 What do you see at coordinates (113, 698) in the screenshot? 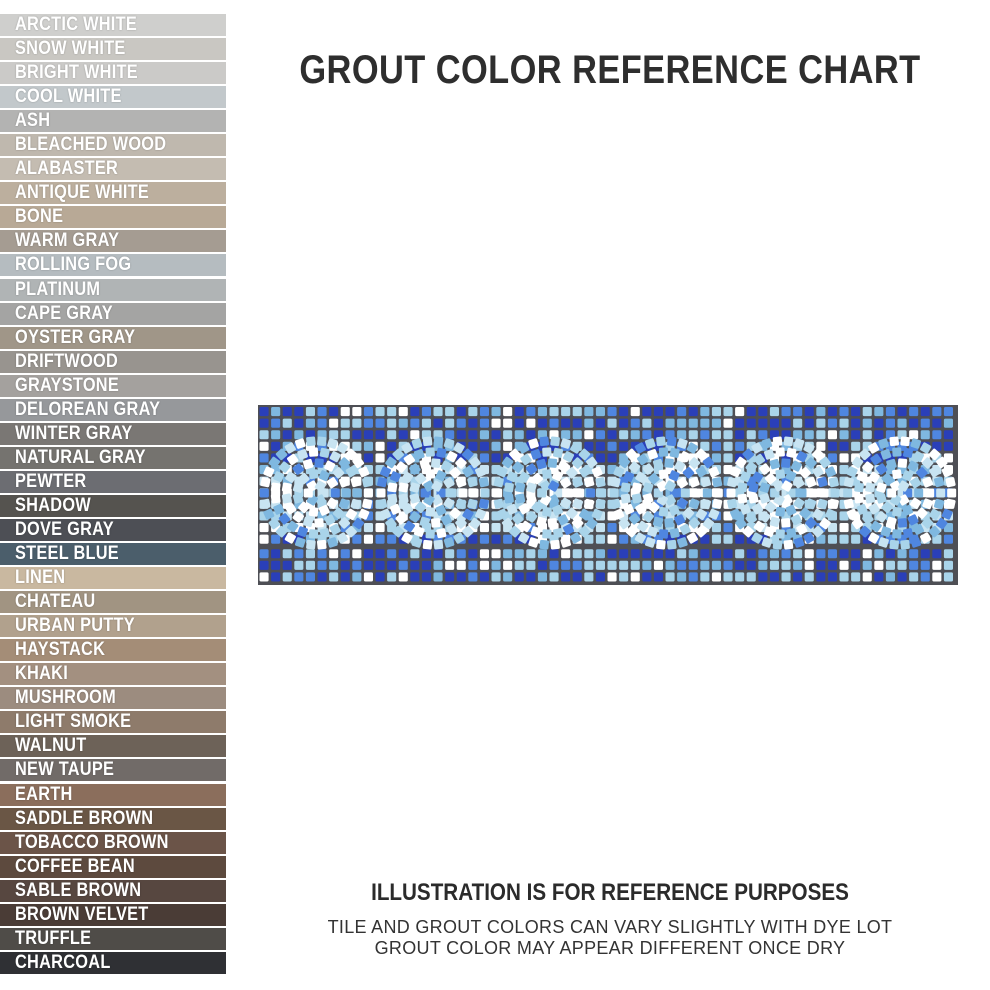
I see `grout-swatch: MUSHROOM` at bounding box center [113, 698].